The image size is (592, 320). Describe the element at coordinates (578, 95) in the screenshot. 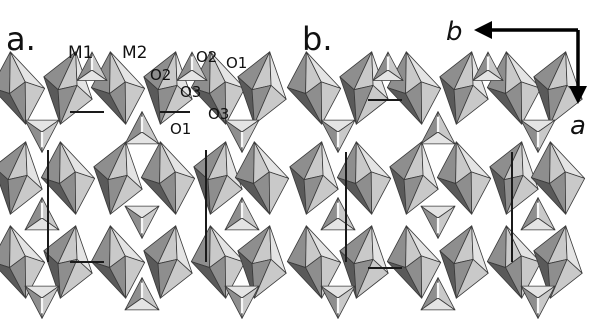

I see `a-axis-arrowhead-icon` at that location.